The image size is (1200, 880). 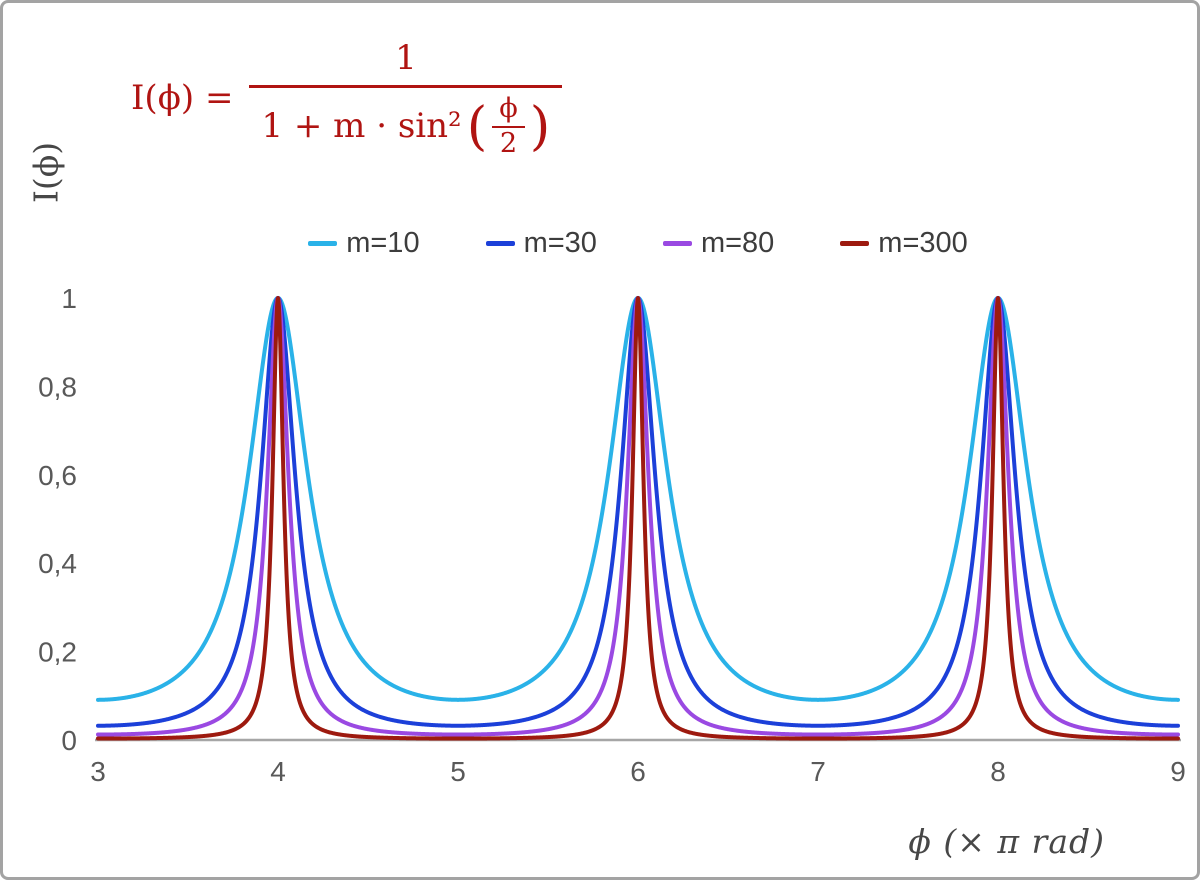 What do you see at coordinates (638, 243) in the screenshot?
I see `legend: m=10 m=30 m=80 m=300` at bounding box center [638, 243].